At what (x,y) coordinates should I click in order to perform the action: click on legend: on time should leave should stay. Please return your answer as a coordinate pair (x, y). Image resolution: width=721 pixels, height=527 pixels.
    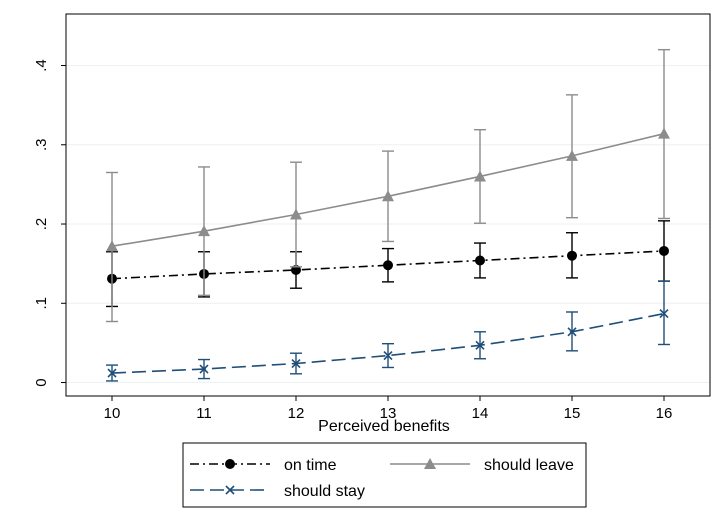
    Looking at the image, I should click on (384, 475).